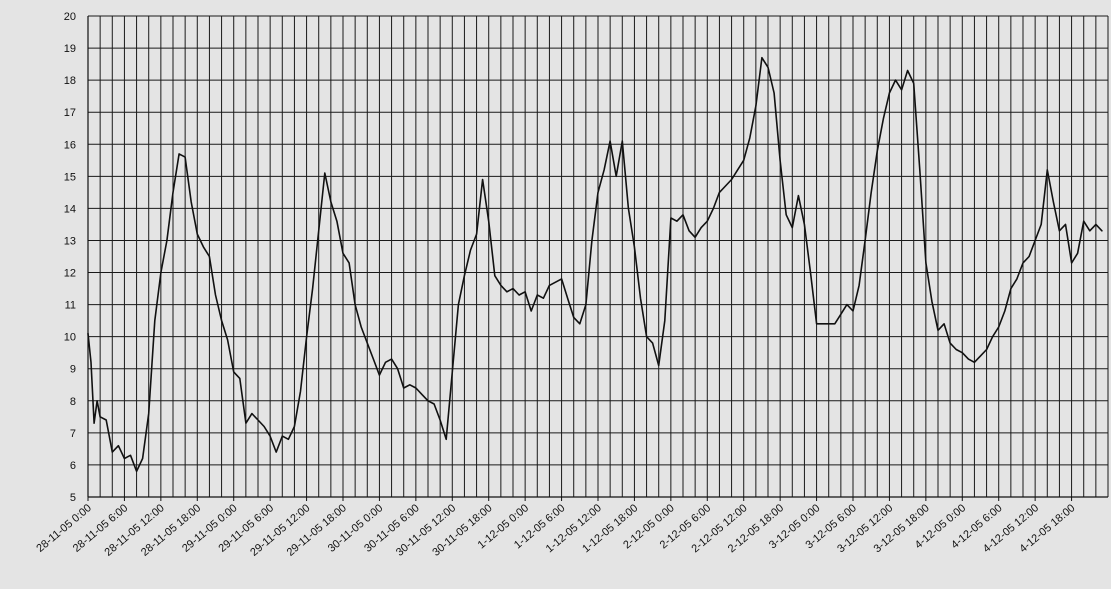  What do you see at coordinates (70, 306) in the screenshot?
I see `y-tick-label: 11` at bounding box center [70, 306].